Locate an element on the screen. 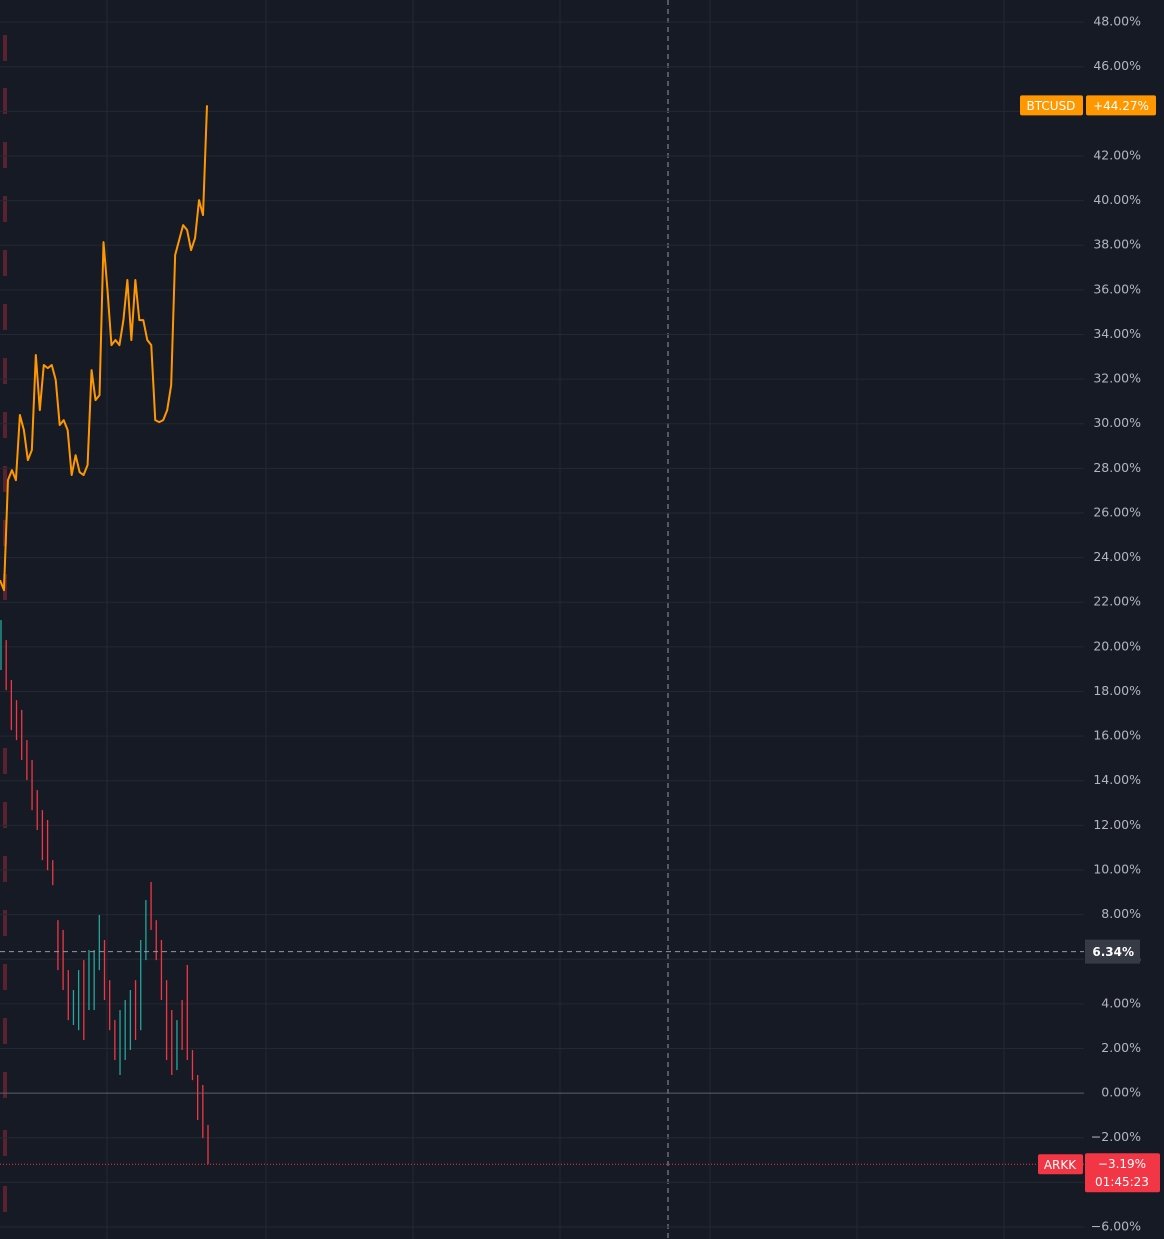  y-tick-label: 42.00% is located at coordinates (1117, 154).